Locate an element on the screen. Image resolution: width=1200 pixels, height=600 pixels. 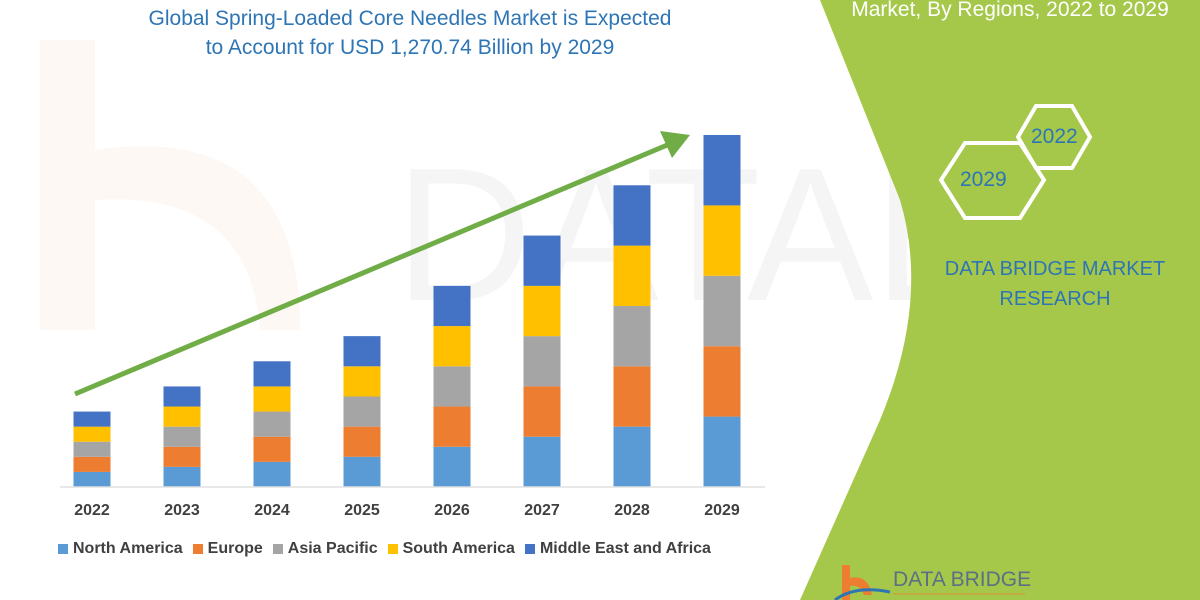
legend-label: South America is located at coordinates (458, 548).